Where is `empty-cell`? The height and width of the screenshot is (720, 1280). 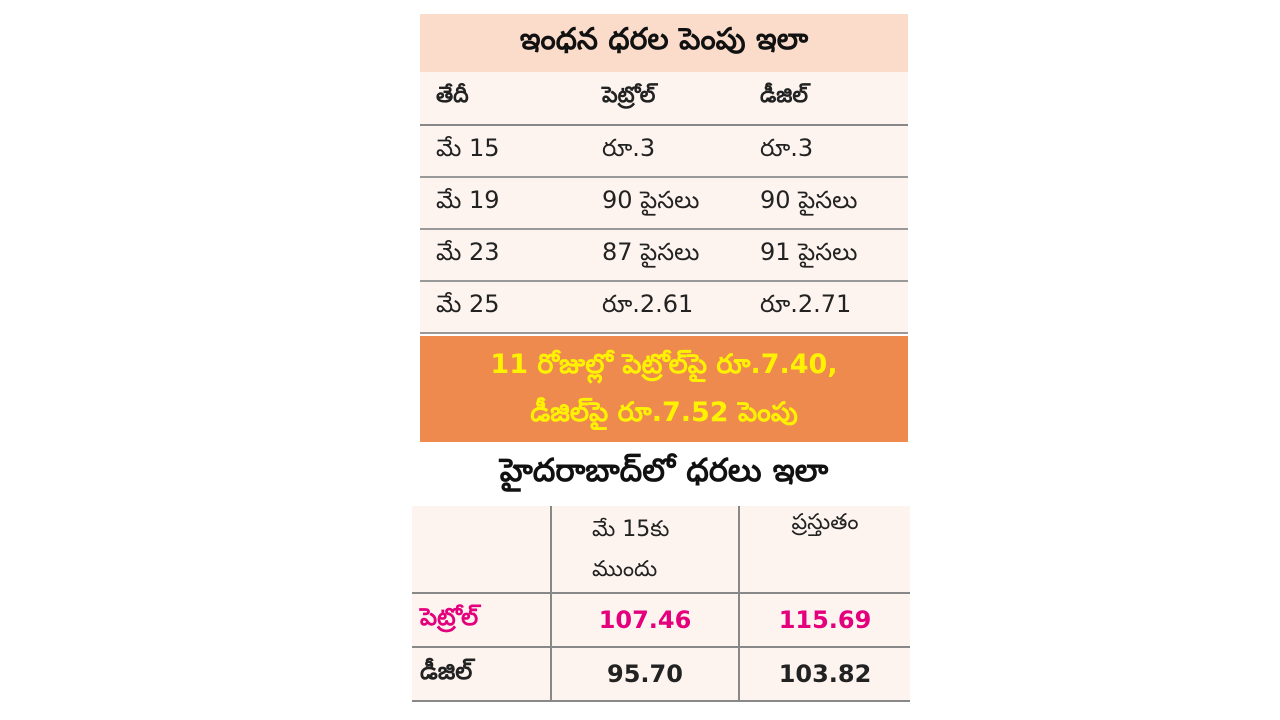 empty-cell is located at coordinates (481, 549).